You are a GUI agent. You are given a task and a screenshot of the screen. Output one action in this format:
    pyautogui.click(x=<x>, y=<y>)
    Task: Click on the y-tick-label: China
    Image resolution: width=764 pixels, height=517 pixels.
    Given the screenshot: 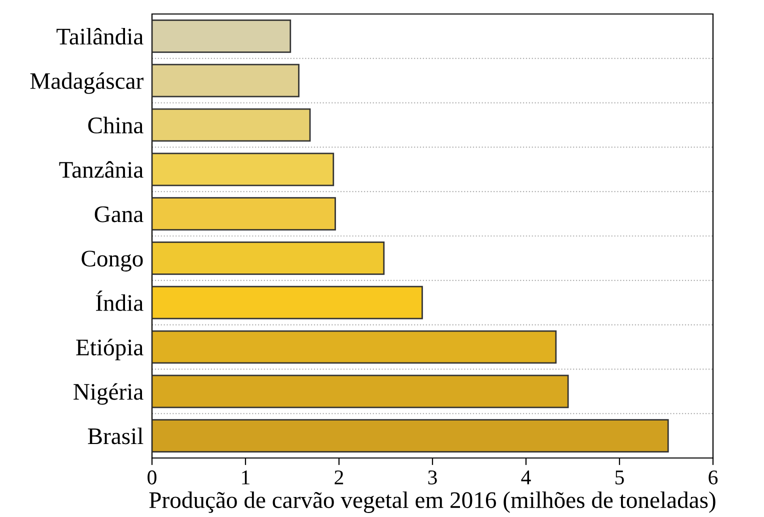 What is the action you would take?
    pyautogui.click(x=116, y=125)
    